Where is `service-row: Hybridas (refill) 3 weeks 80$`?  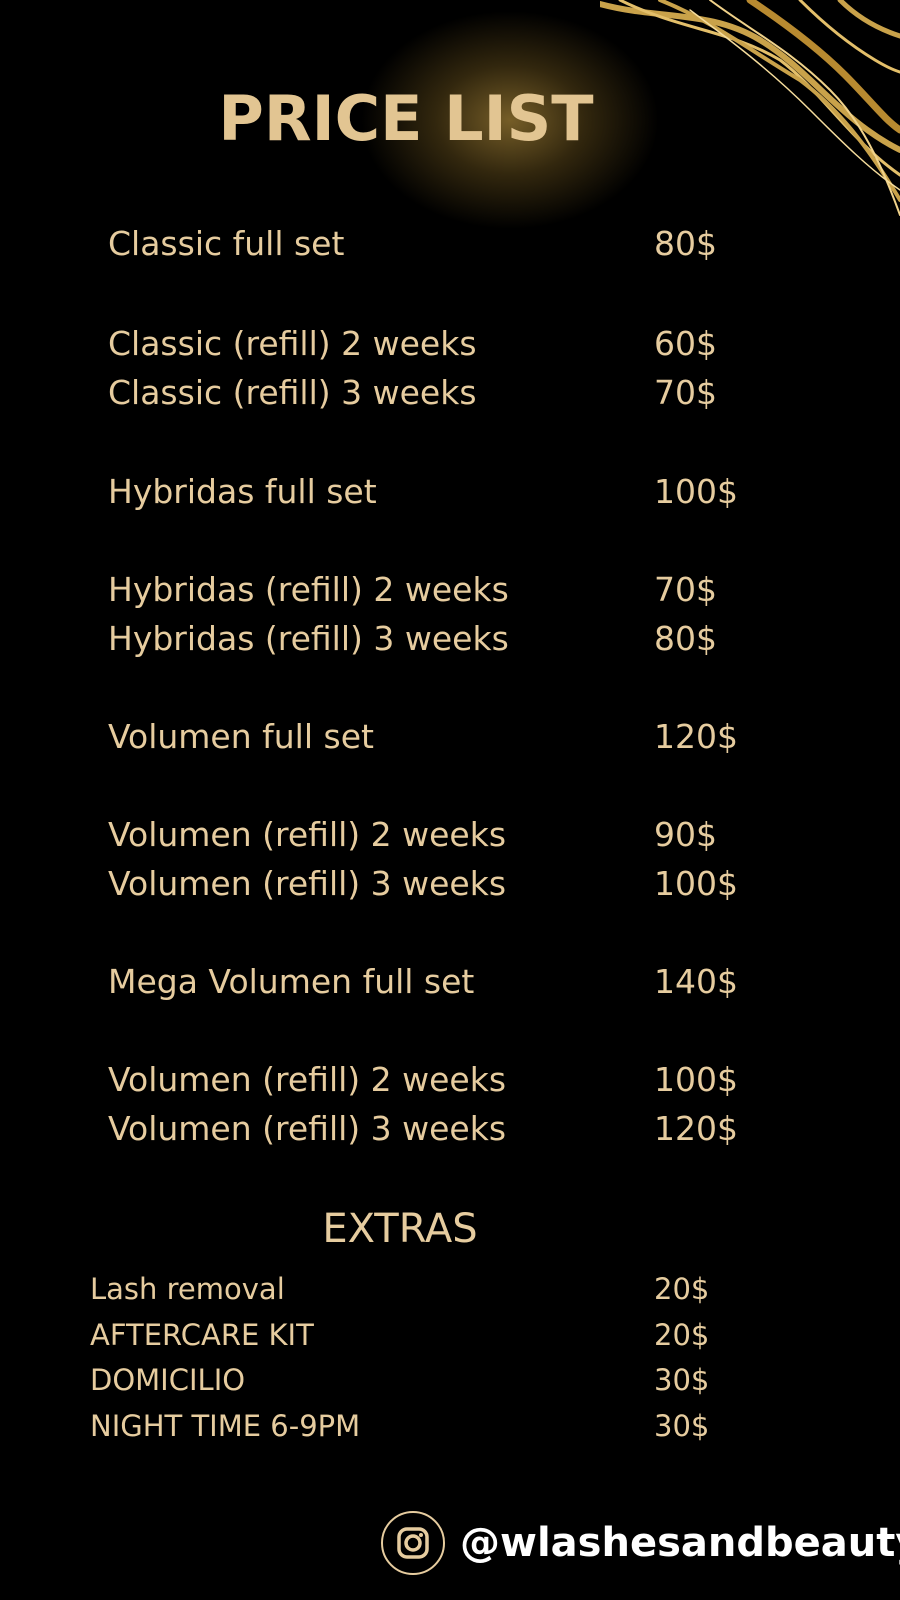 service-row: Hybridas (refill) 3 weeks 80$ is located at coordinates (428, 642).